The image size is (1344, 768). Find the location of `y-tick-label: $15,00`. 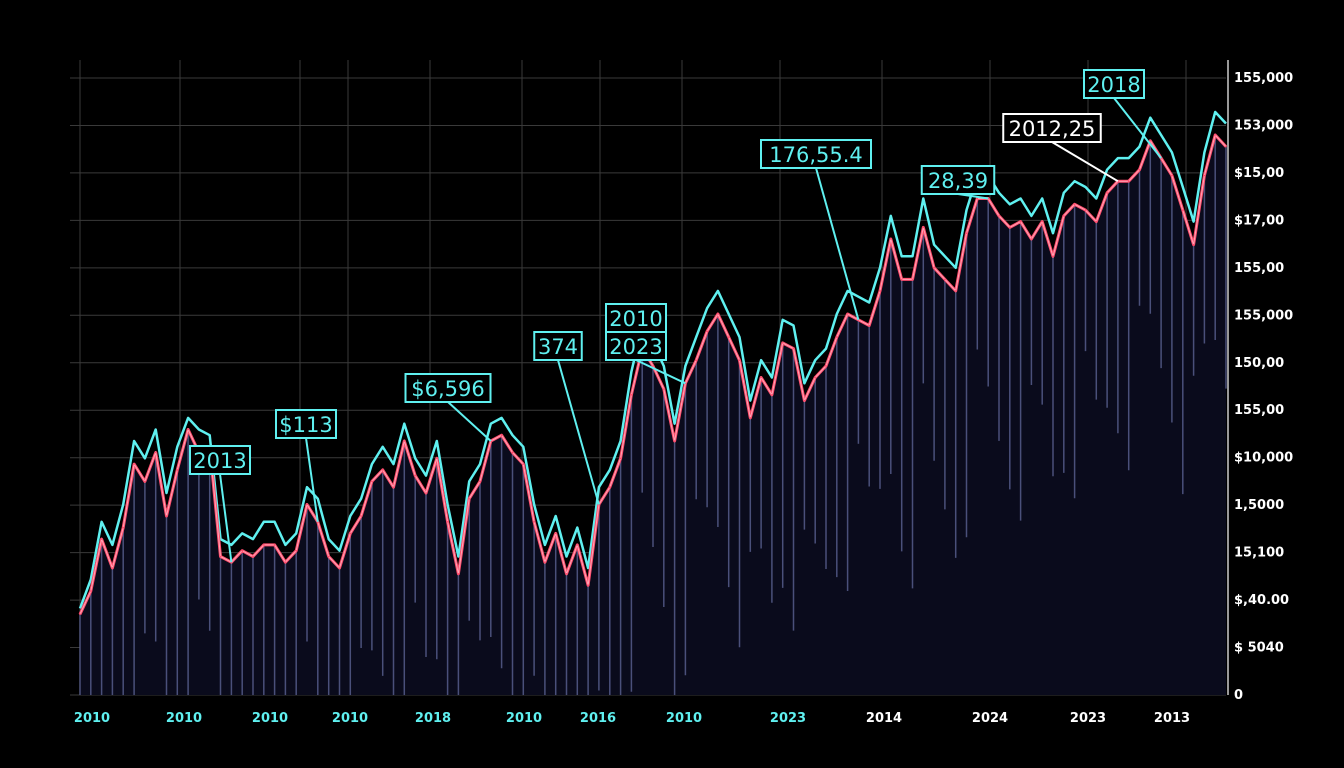

y-tick-label: $15,00 is located at coordinates (1259, 173).